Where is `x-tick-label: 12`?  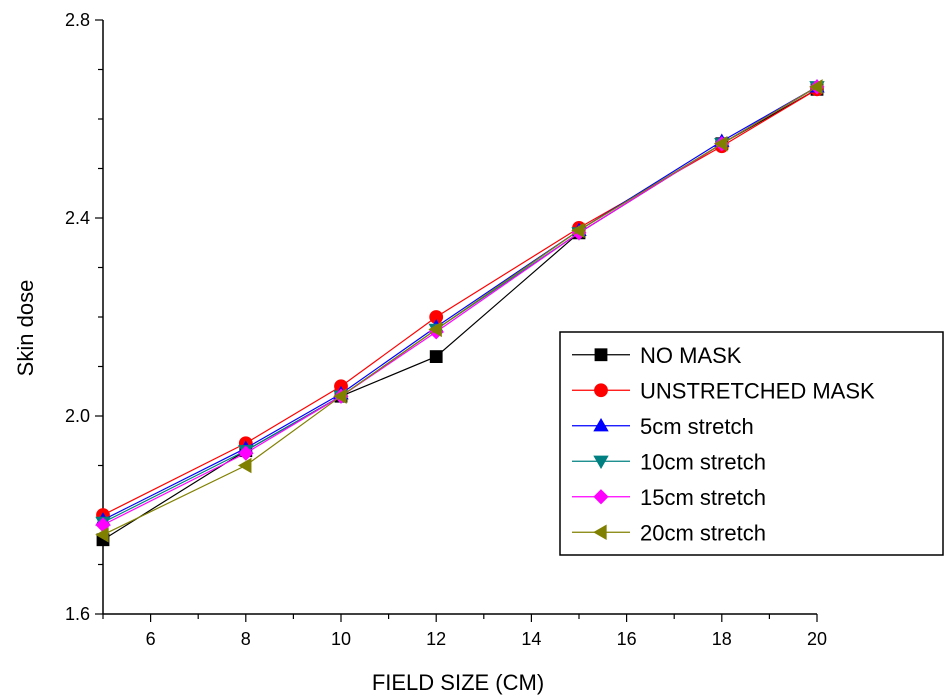
x-tick-label: 12 is located at coordinates (436, 639).